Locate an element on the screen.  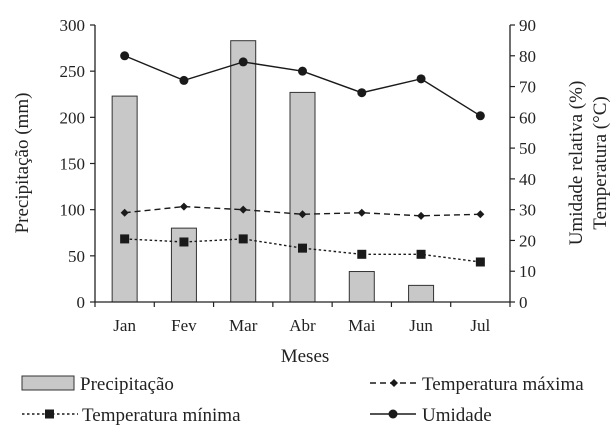
right-tick-label: 70 is located at coordinates (527, 87).